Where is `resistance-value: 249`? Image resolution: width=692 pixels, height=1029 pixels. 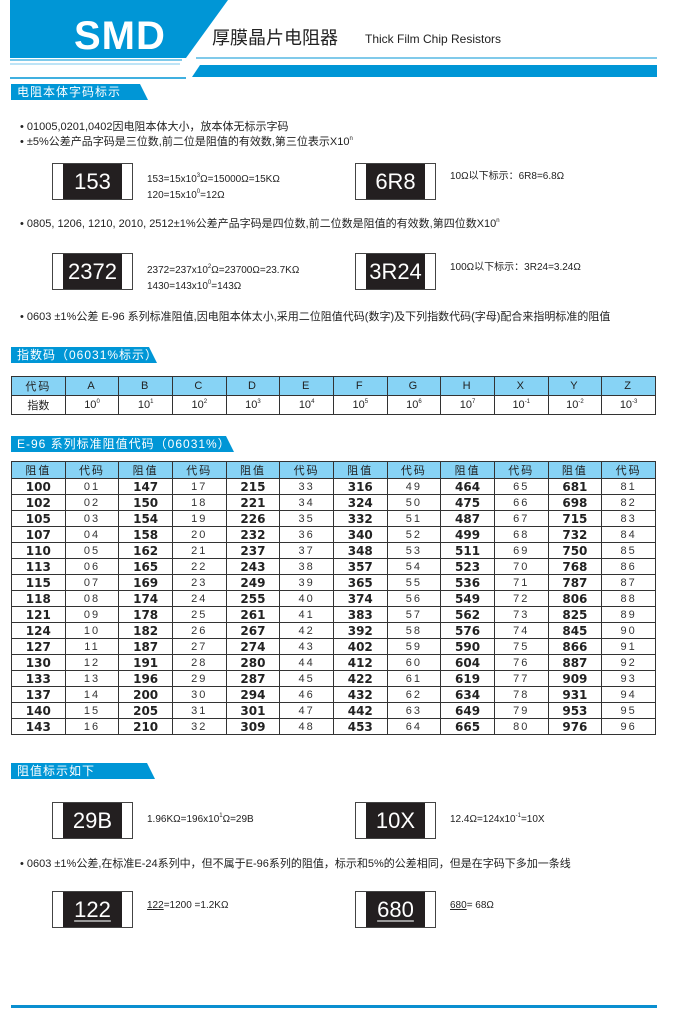 resistance-value: 249 is located at coordinates (253, 582).